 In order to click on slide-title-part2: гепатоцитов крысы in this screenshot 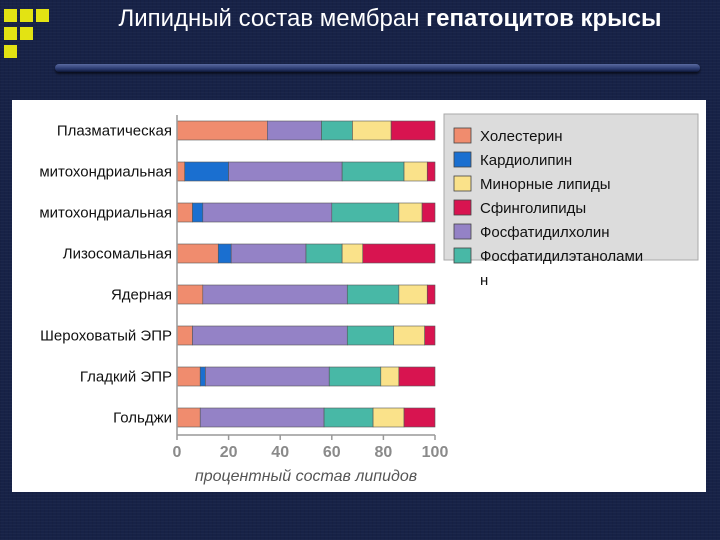, I will do `click(544, 18)`.